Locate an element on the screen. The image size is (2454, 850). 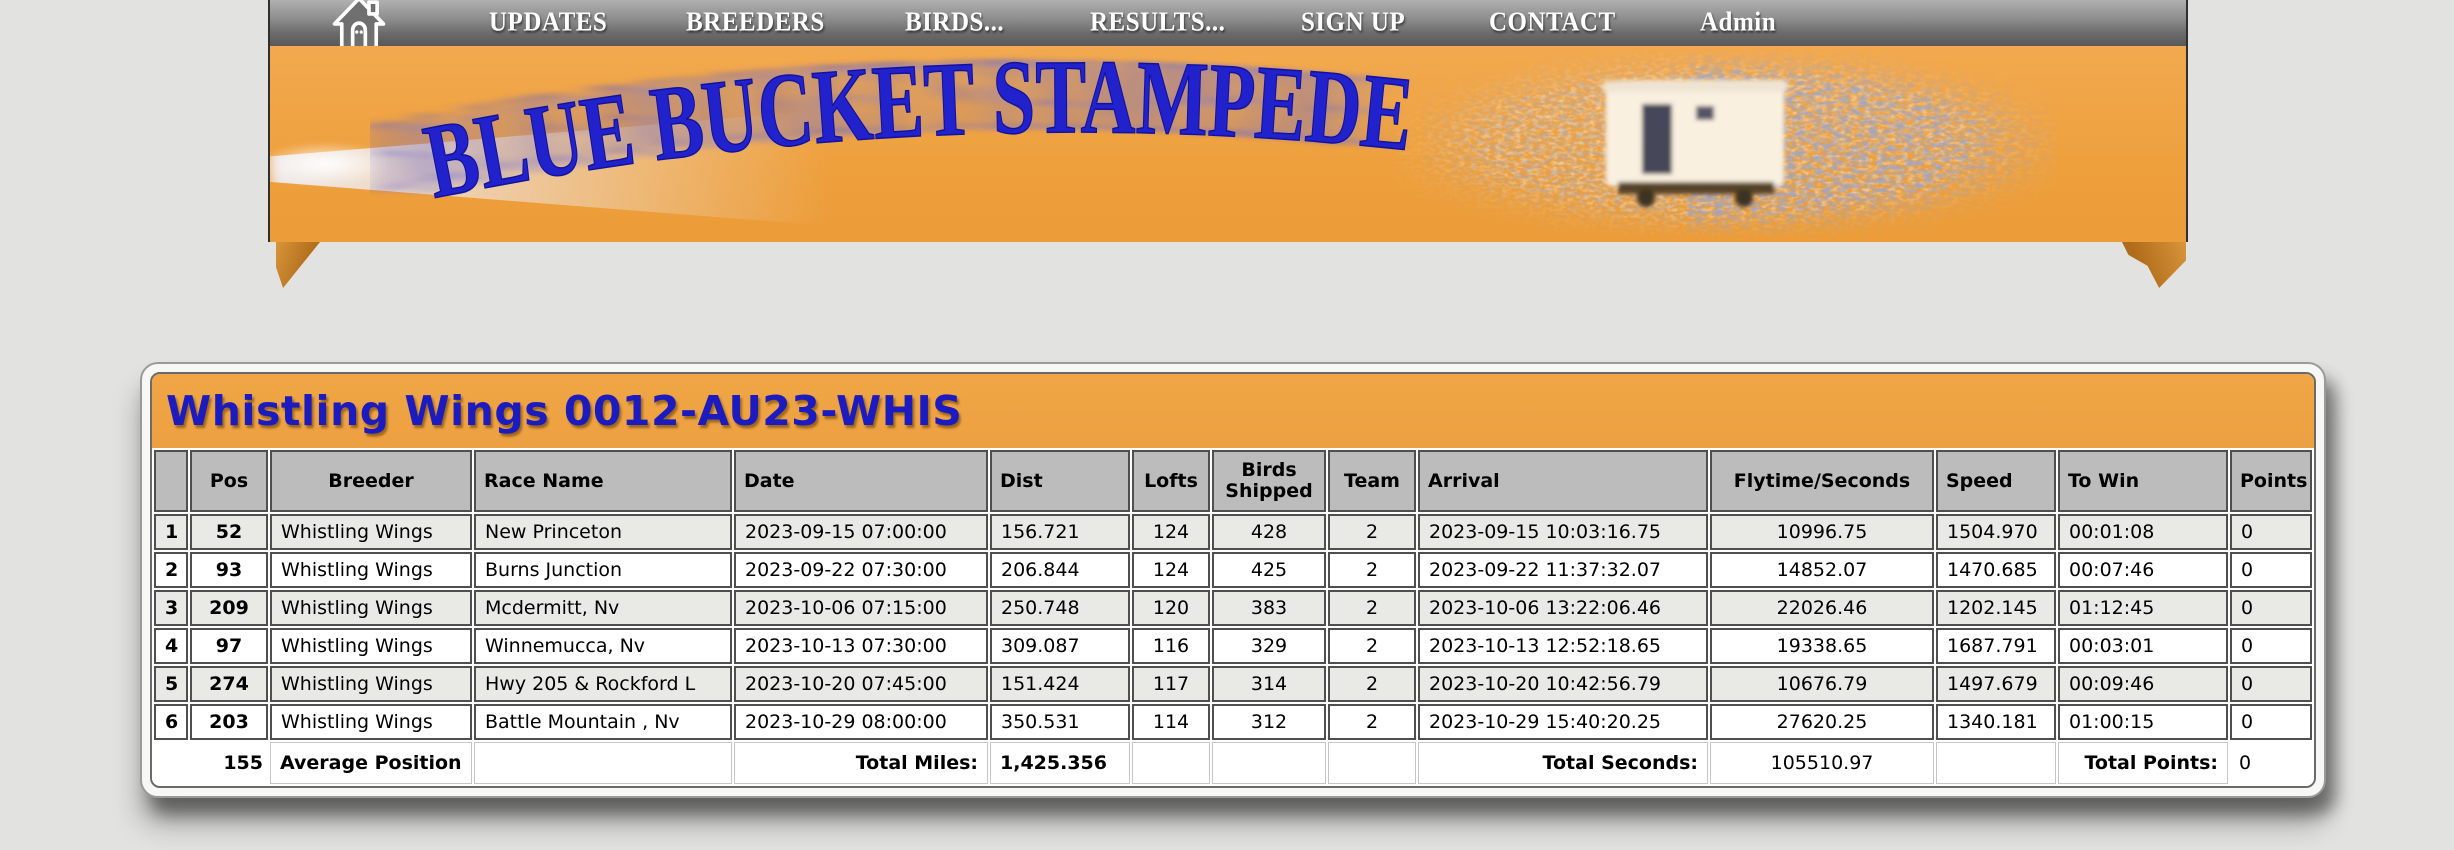
nav-item-admin: Admin is located at coordinates (1738, 22).